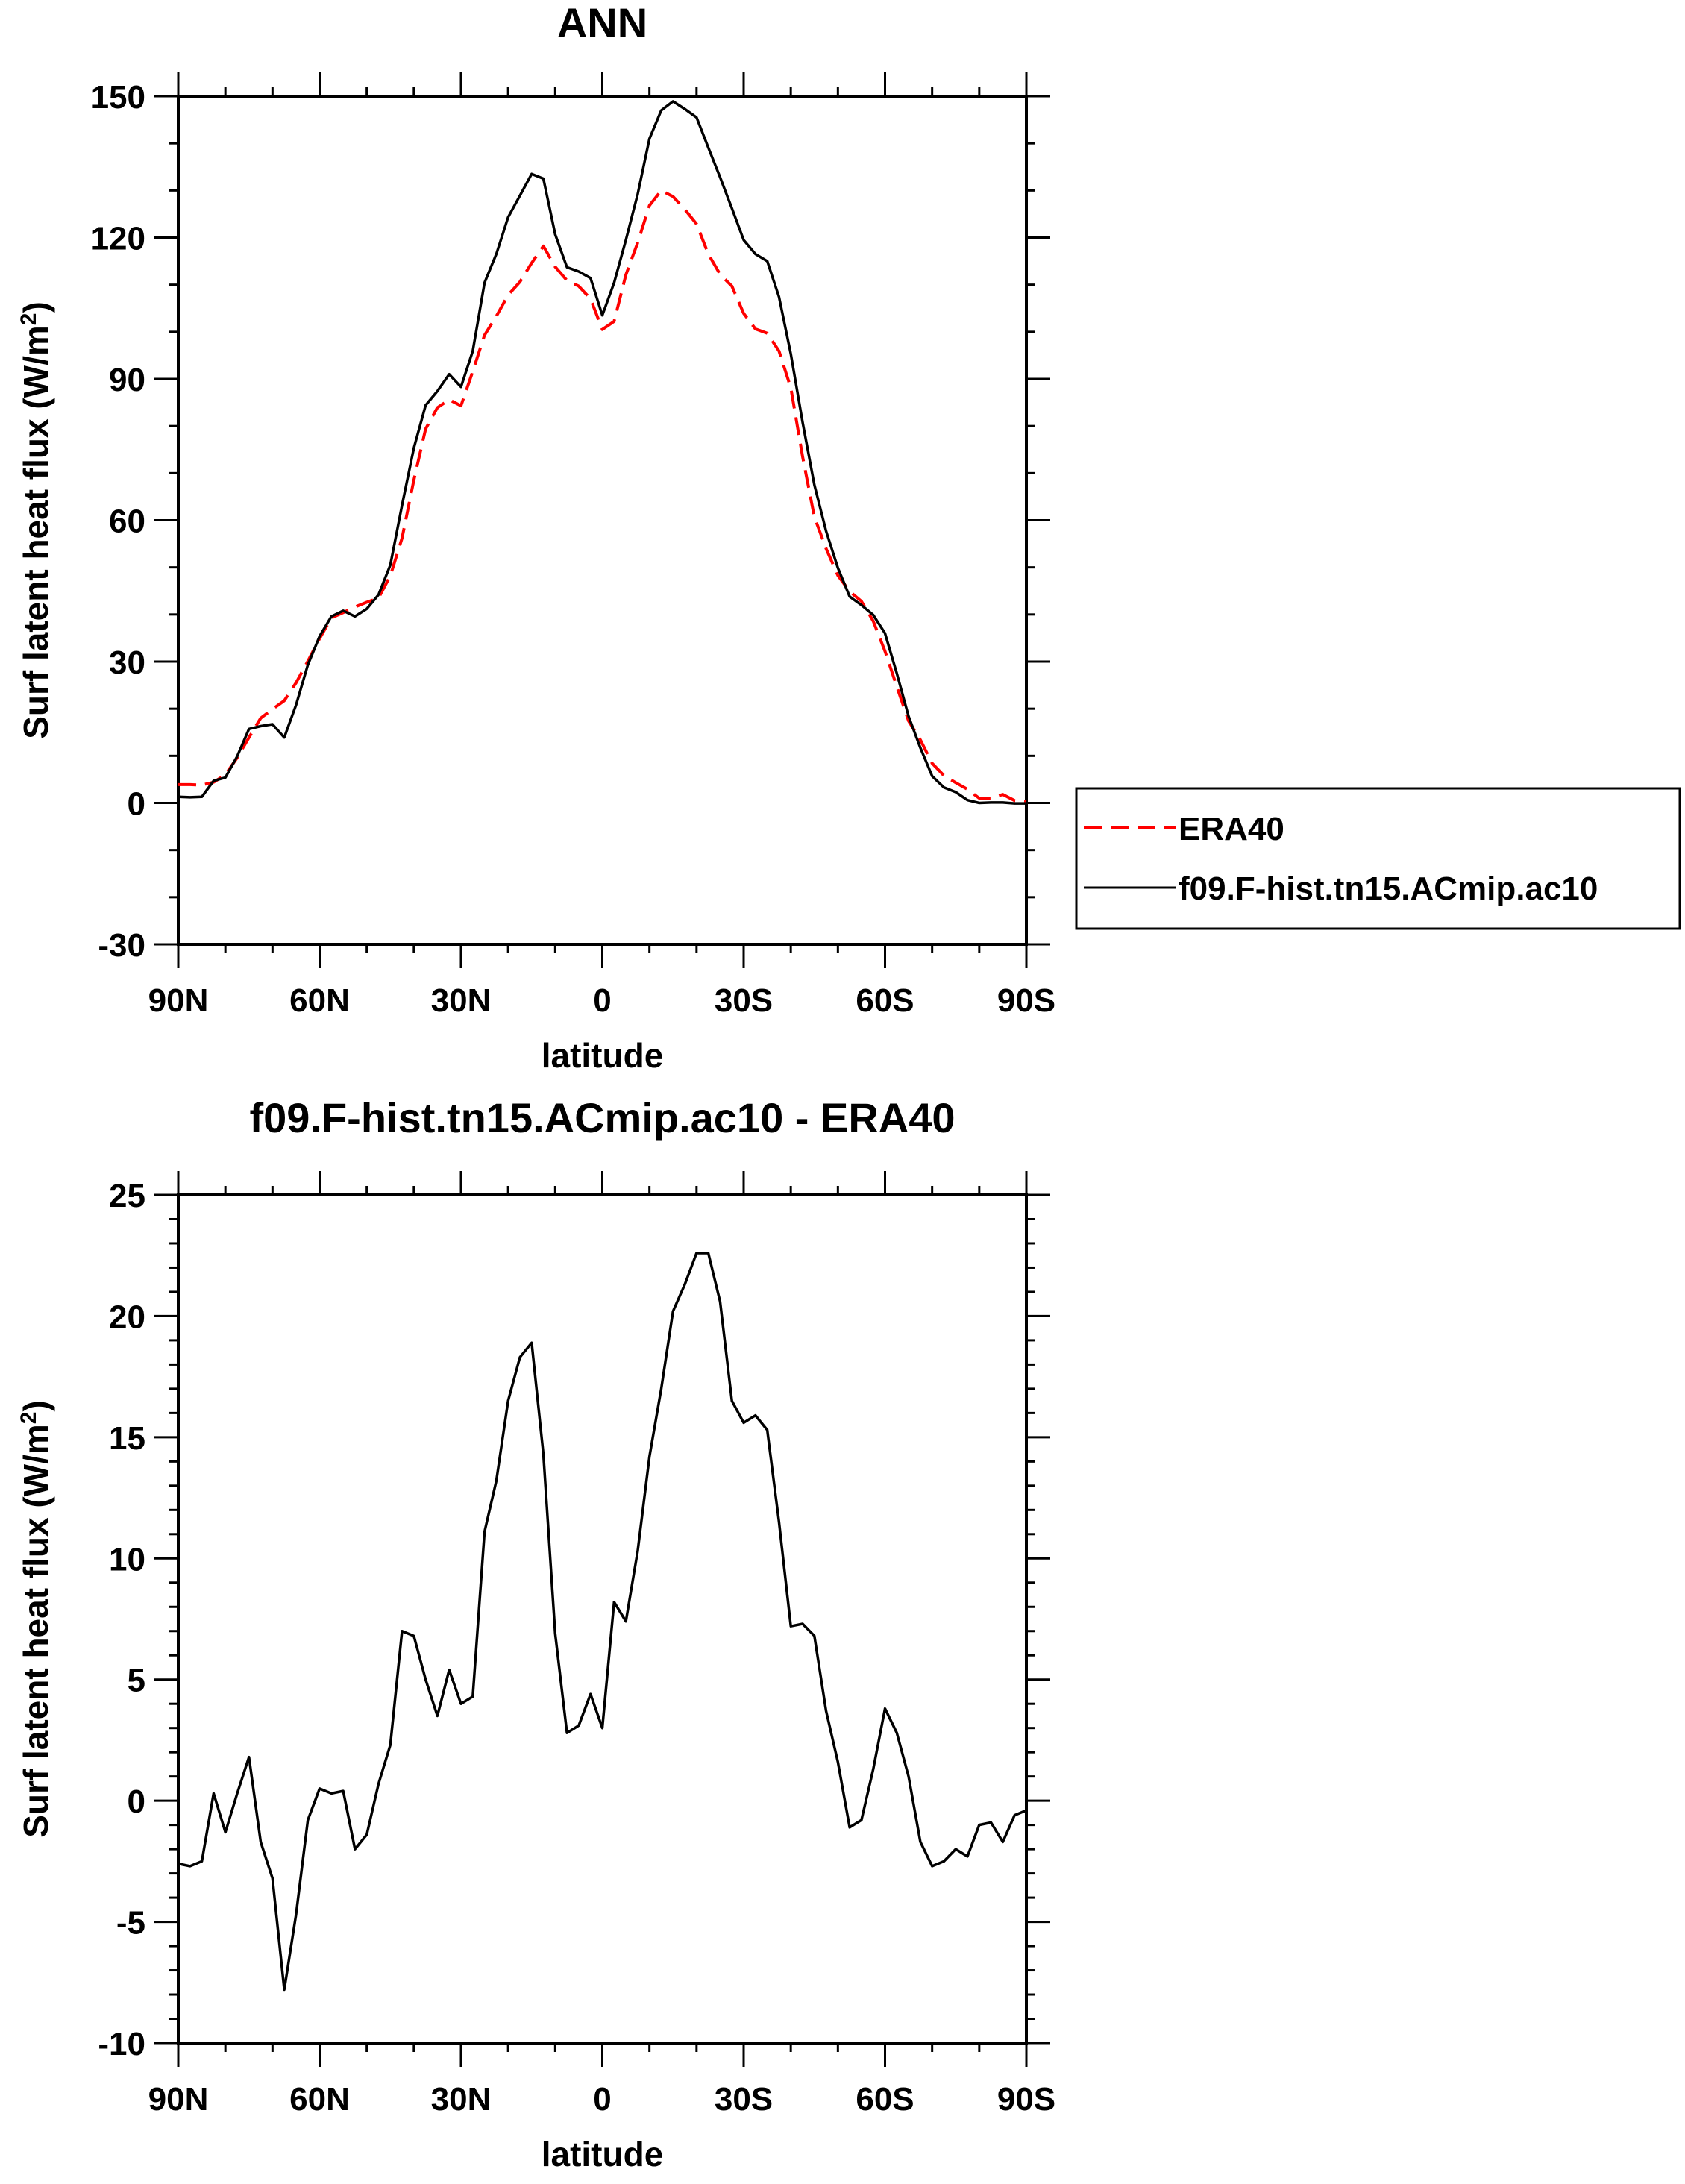 The height and width of the screenshot is (2184, 1685). I want to click on y-tick-label: 30, so click(127, 662).